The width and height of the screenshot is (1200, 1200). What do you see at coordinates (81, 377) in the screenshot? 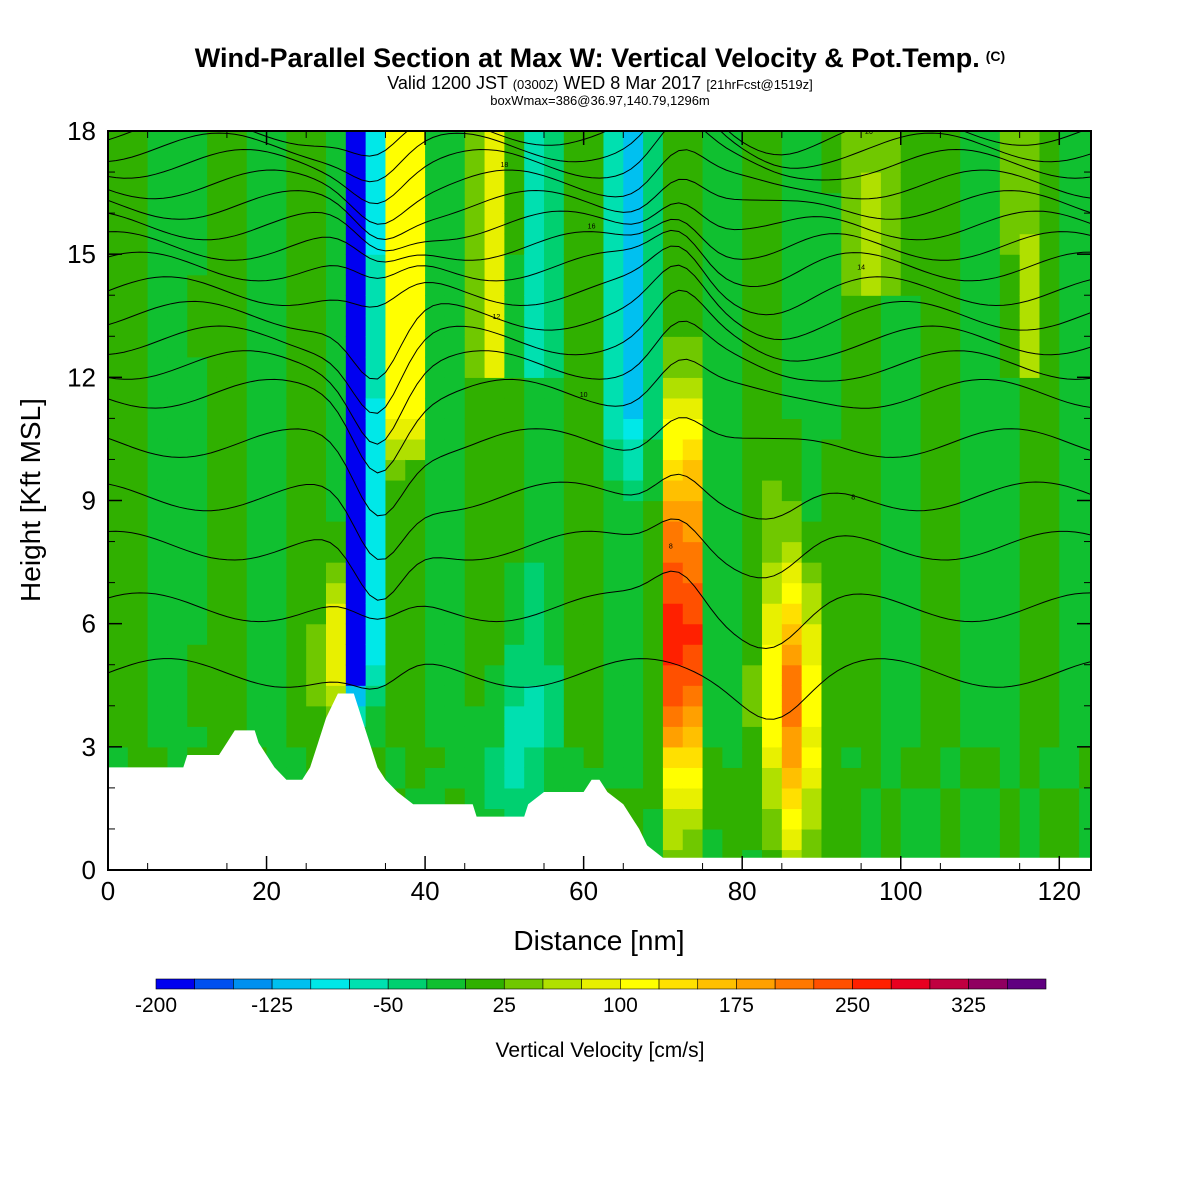
I see `y-tick-label: 12` at bounding box center [81, 377].